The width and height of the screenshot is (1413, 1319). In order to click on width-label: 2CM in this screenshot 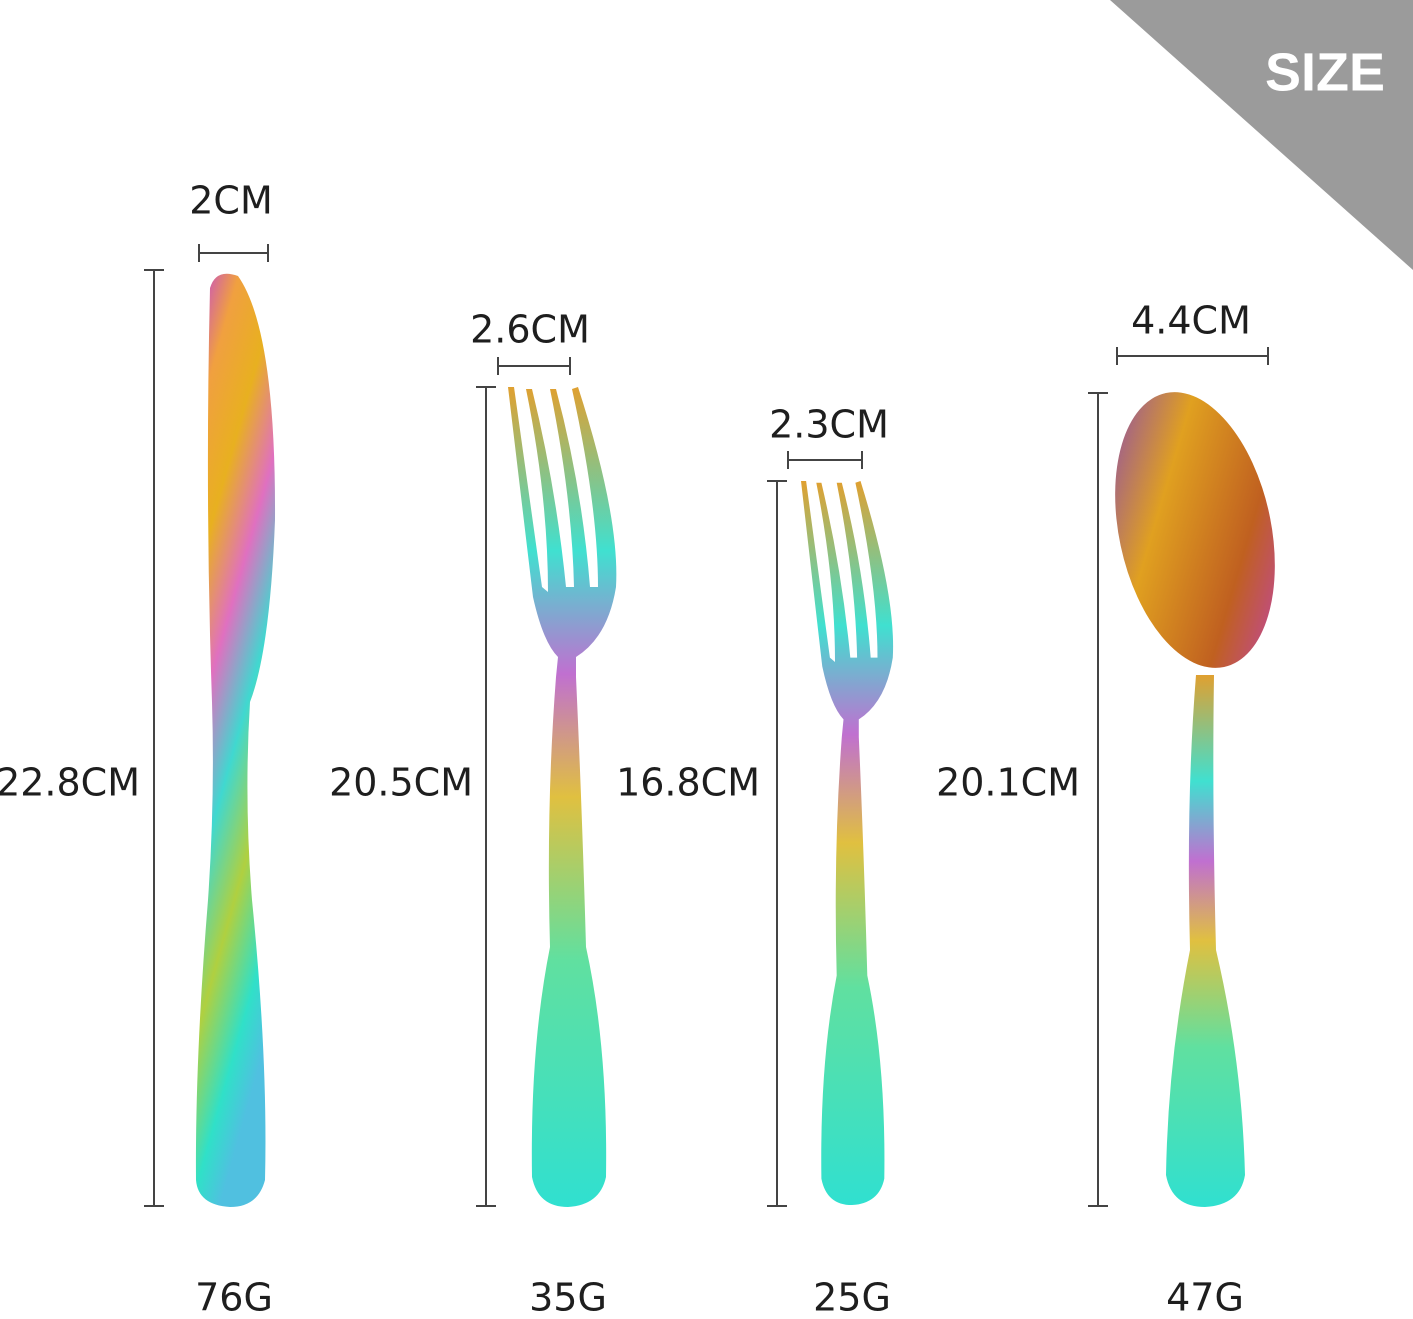, I will do `click(231, 201)`.